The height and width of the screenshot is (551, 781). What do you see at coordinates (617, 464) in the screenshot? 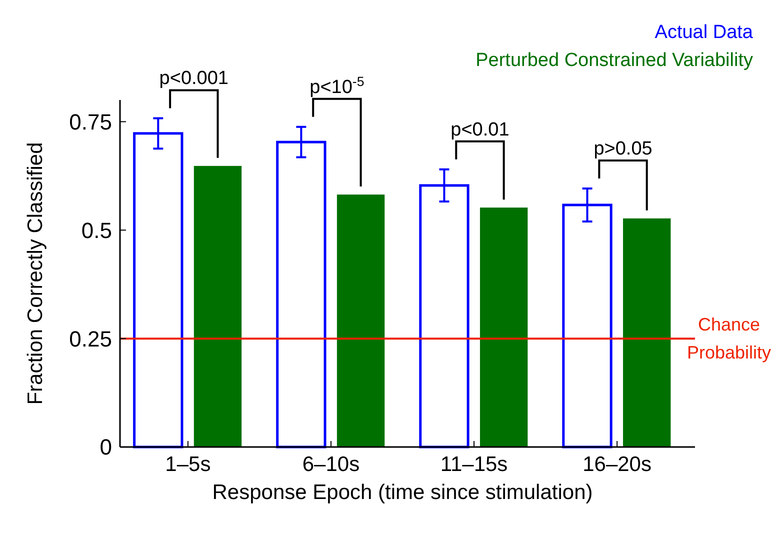
I see `x-tick-label: 16–20s` at bounding box center [617, 464].